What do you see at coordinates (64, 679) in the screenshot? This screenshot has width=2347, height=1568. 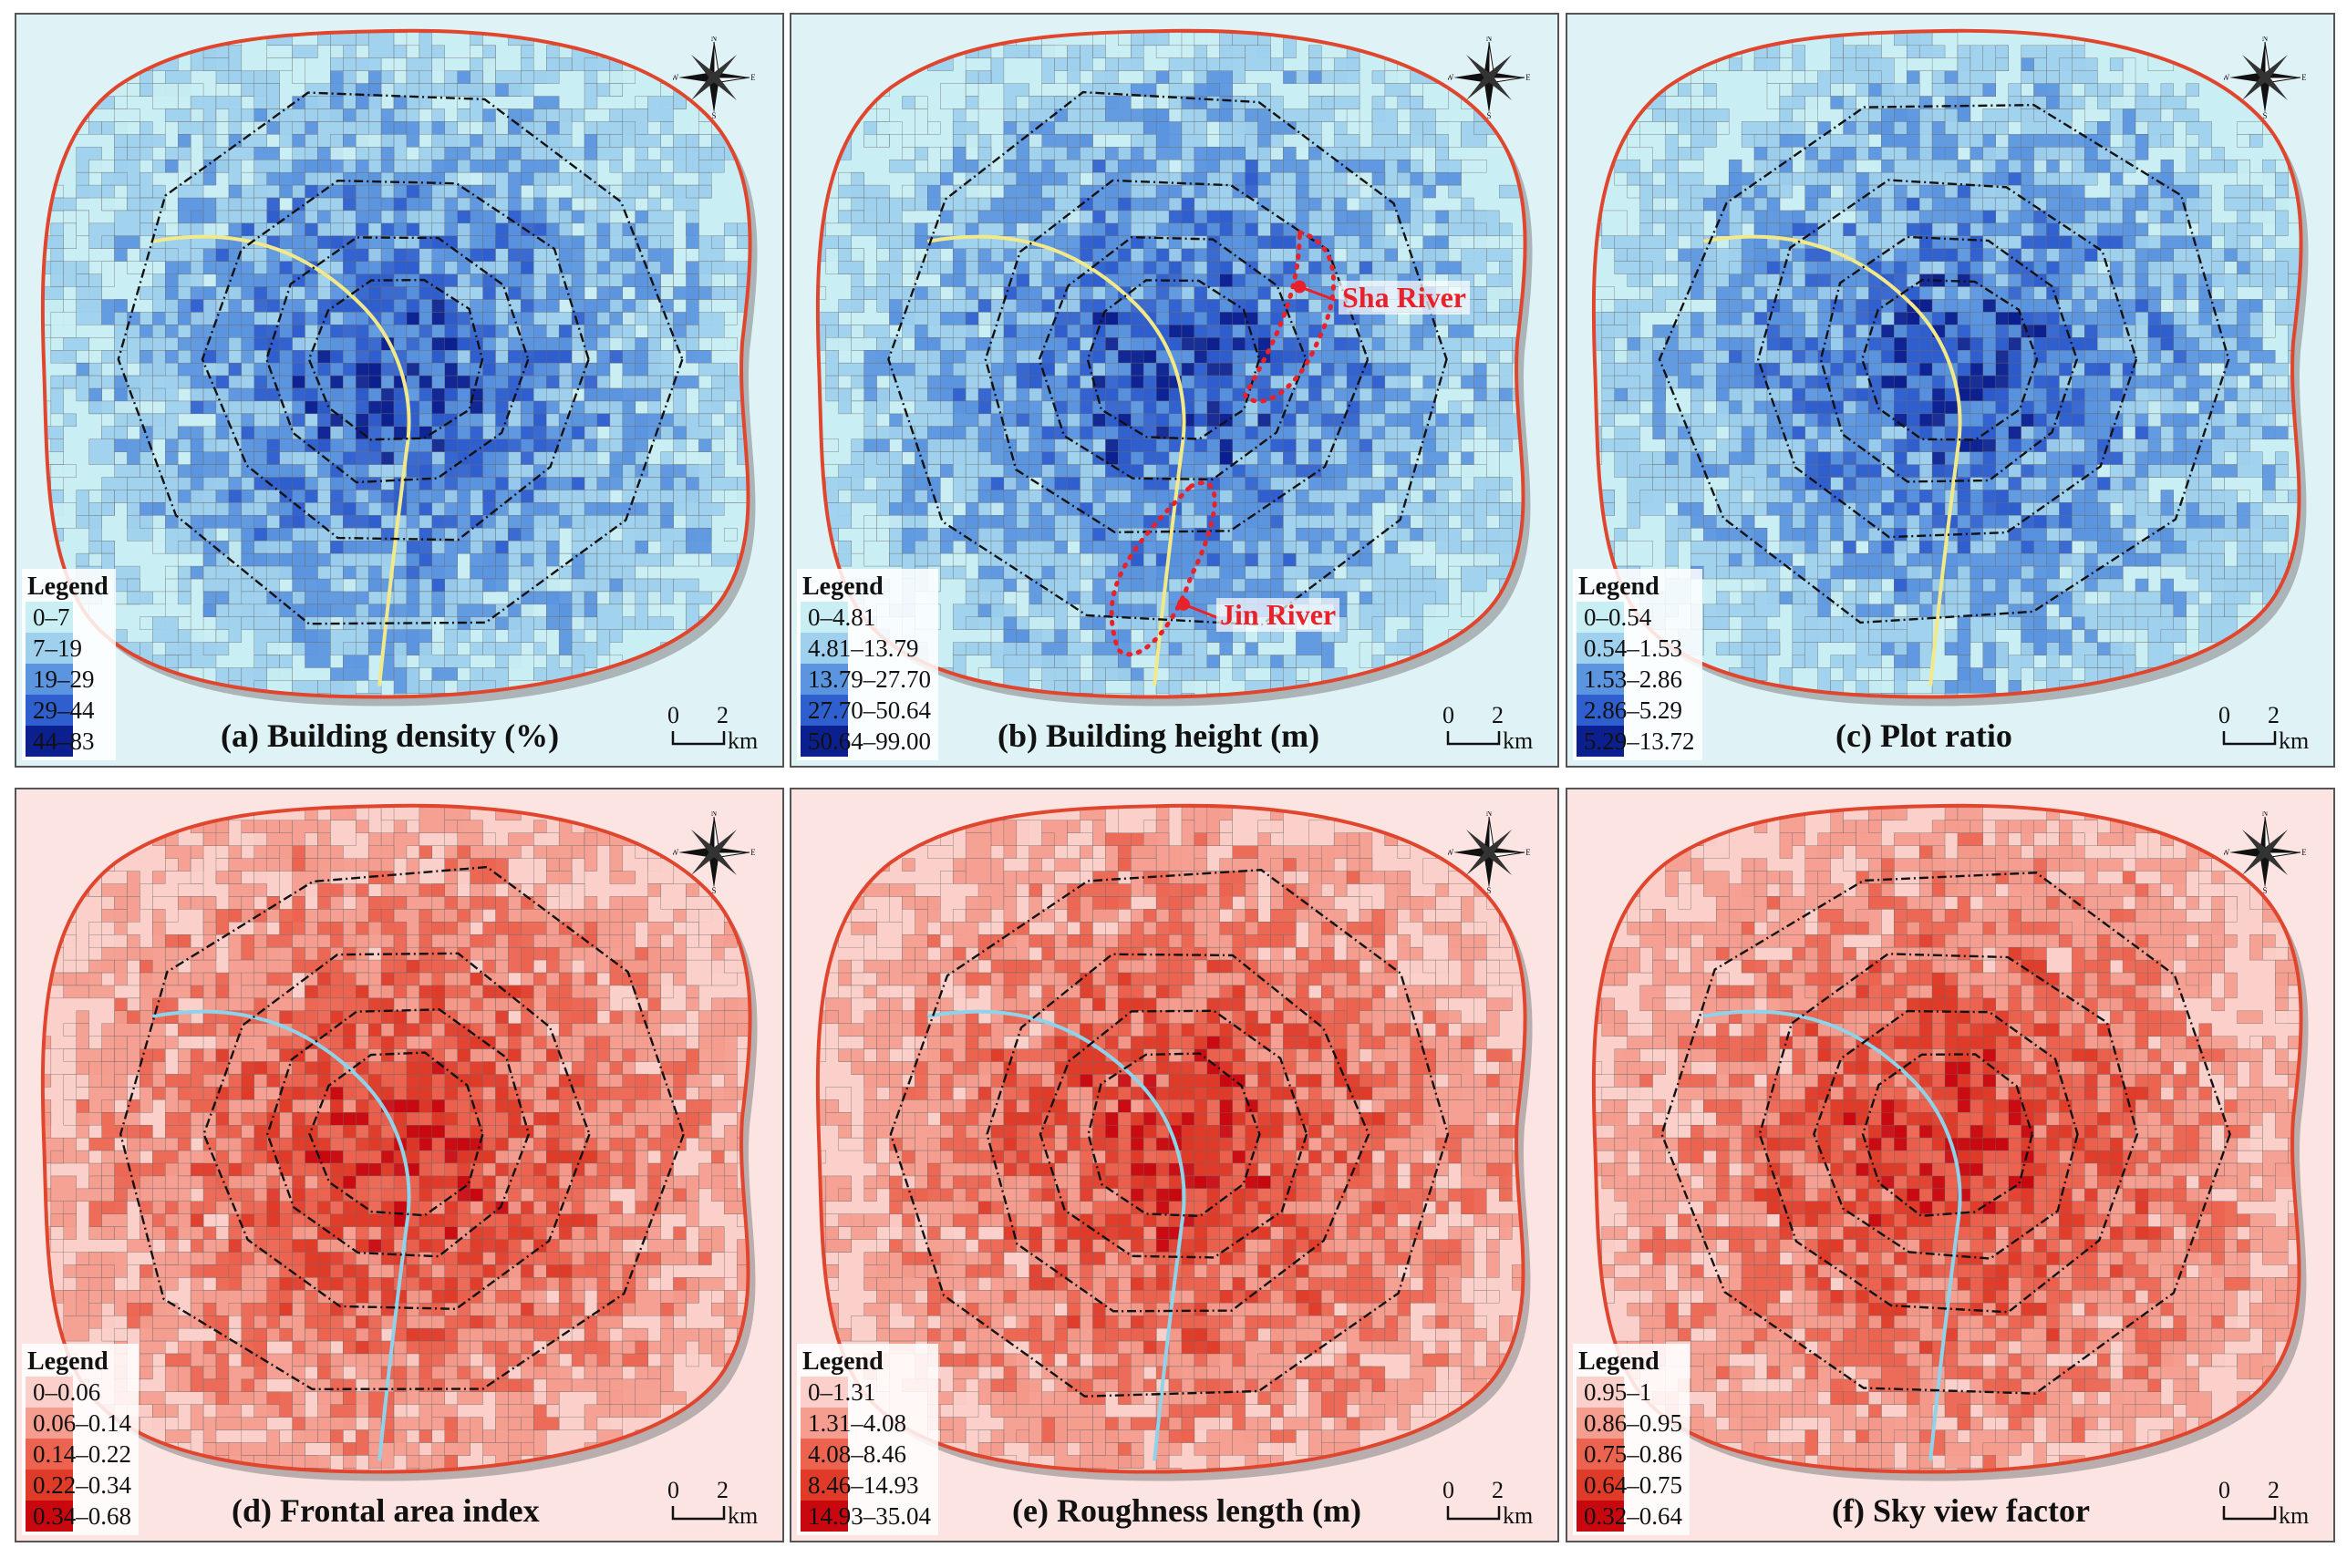 I see `legend-label: 19–29` at bounding box center [64, 679].